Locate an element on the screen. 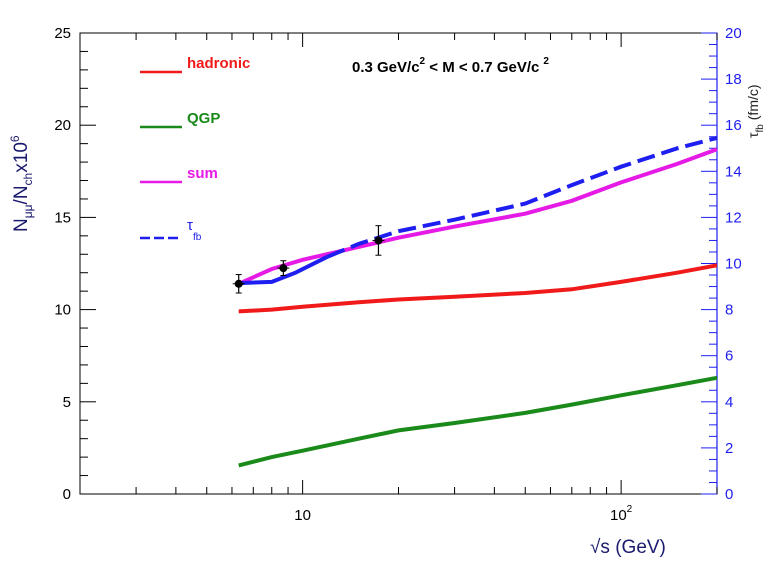 This screenshot has width=782, height=565. svg-text: Nμμ/Nchx106 is located at coordinates (21, 183).